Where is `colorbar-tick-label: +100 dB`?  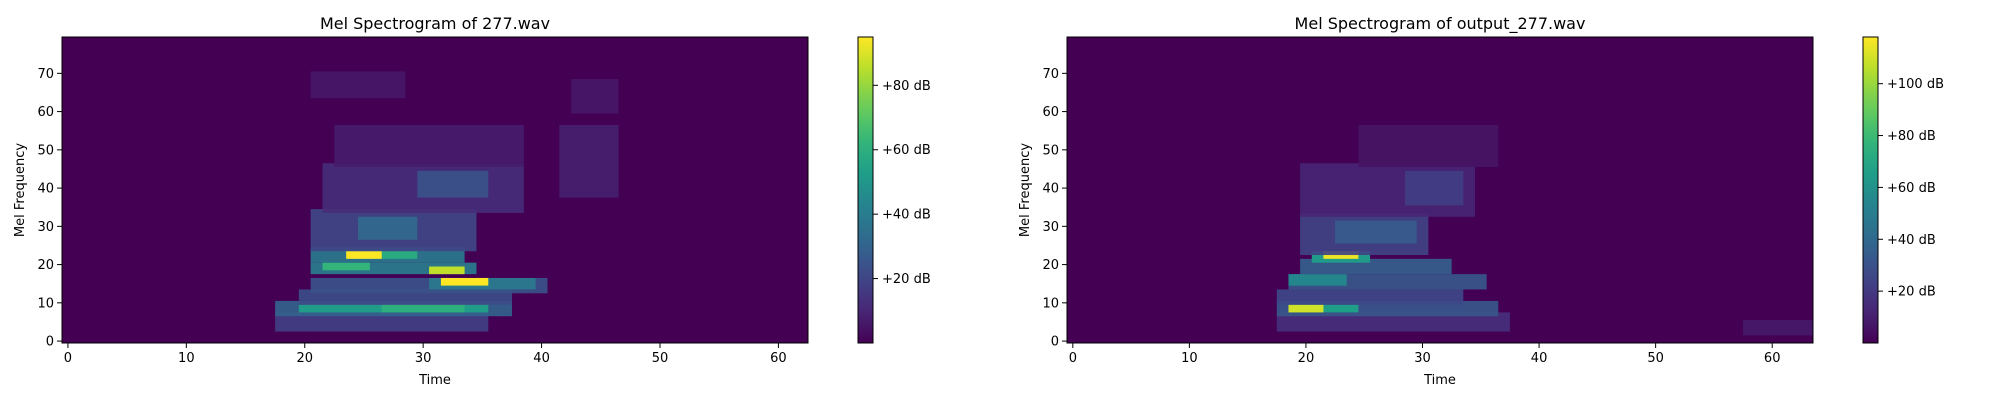
colorbar-tick-label: +100 dB is located at coordinates (1915, 84).